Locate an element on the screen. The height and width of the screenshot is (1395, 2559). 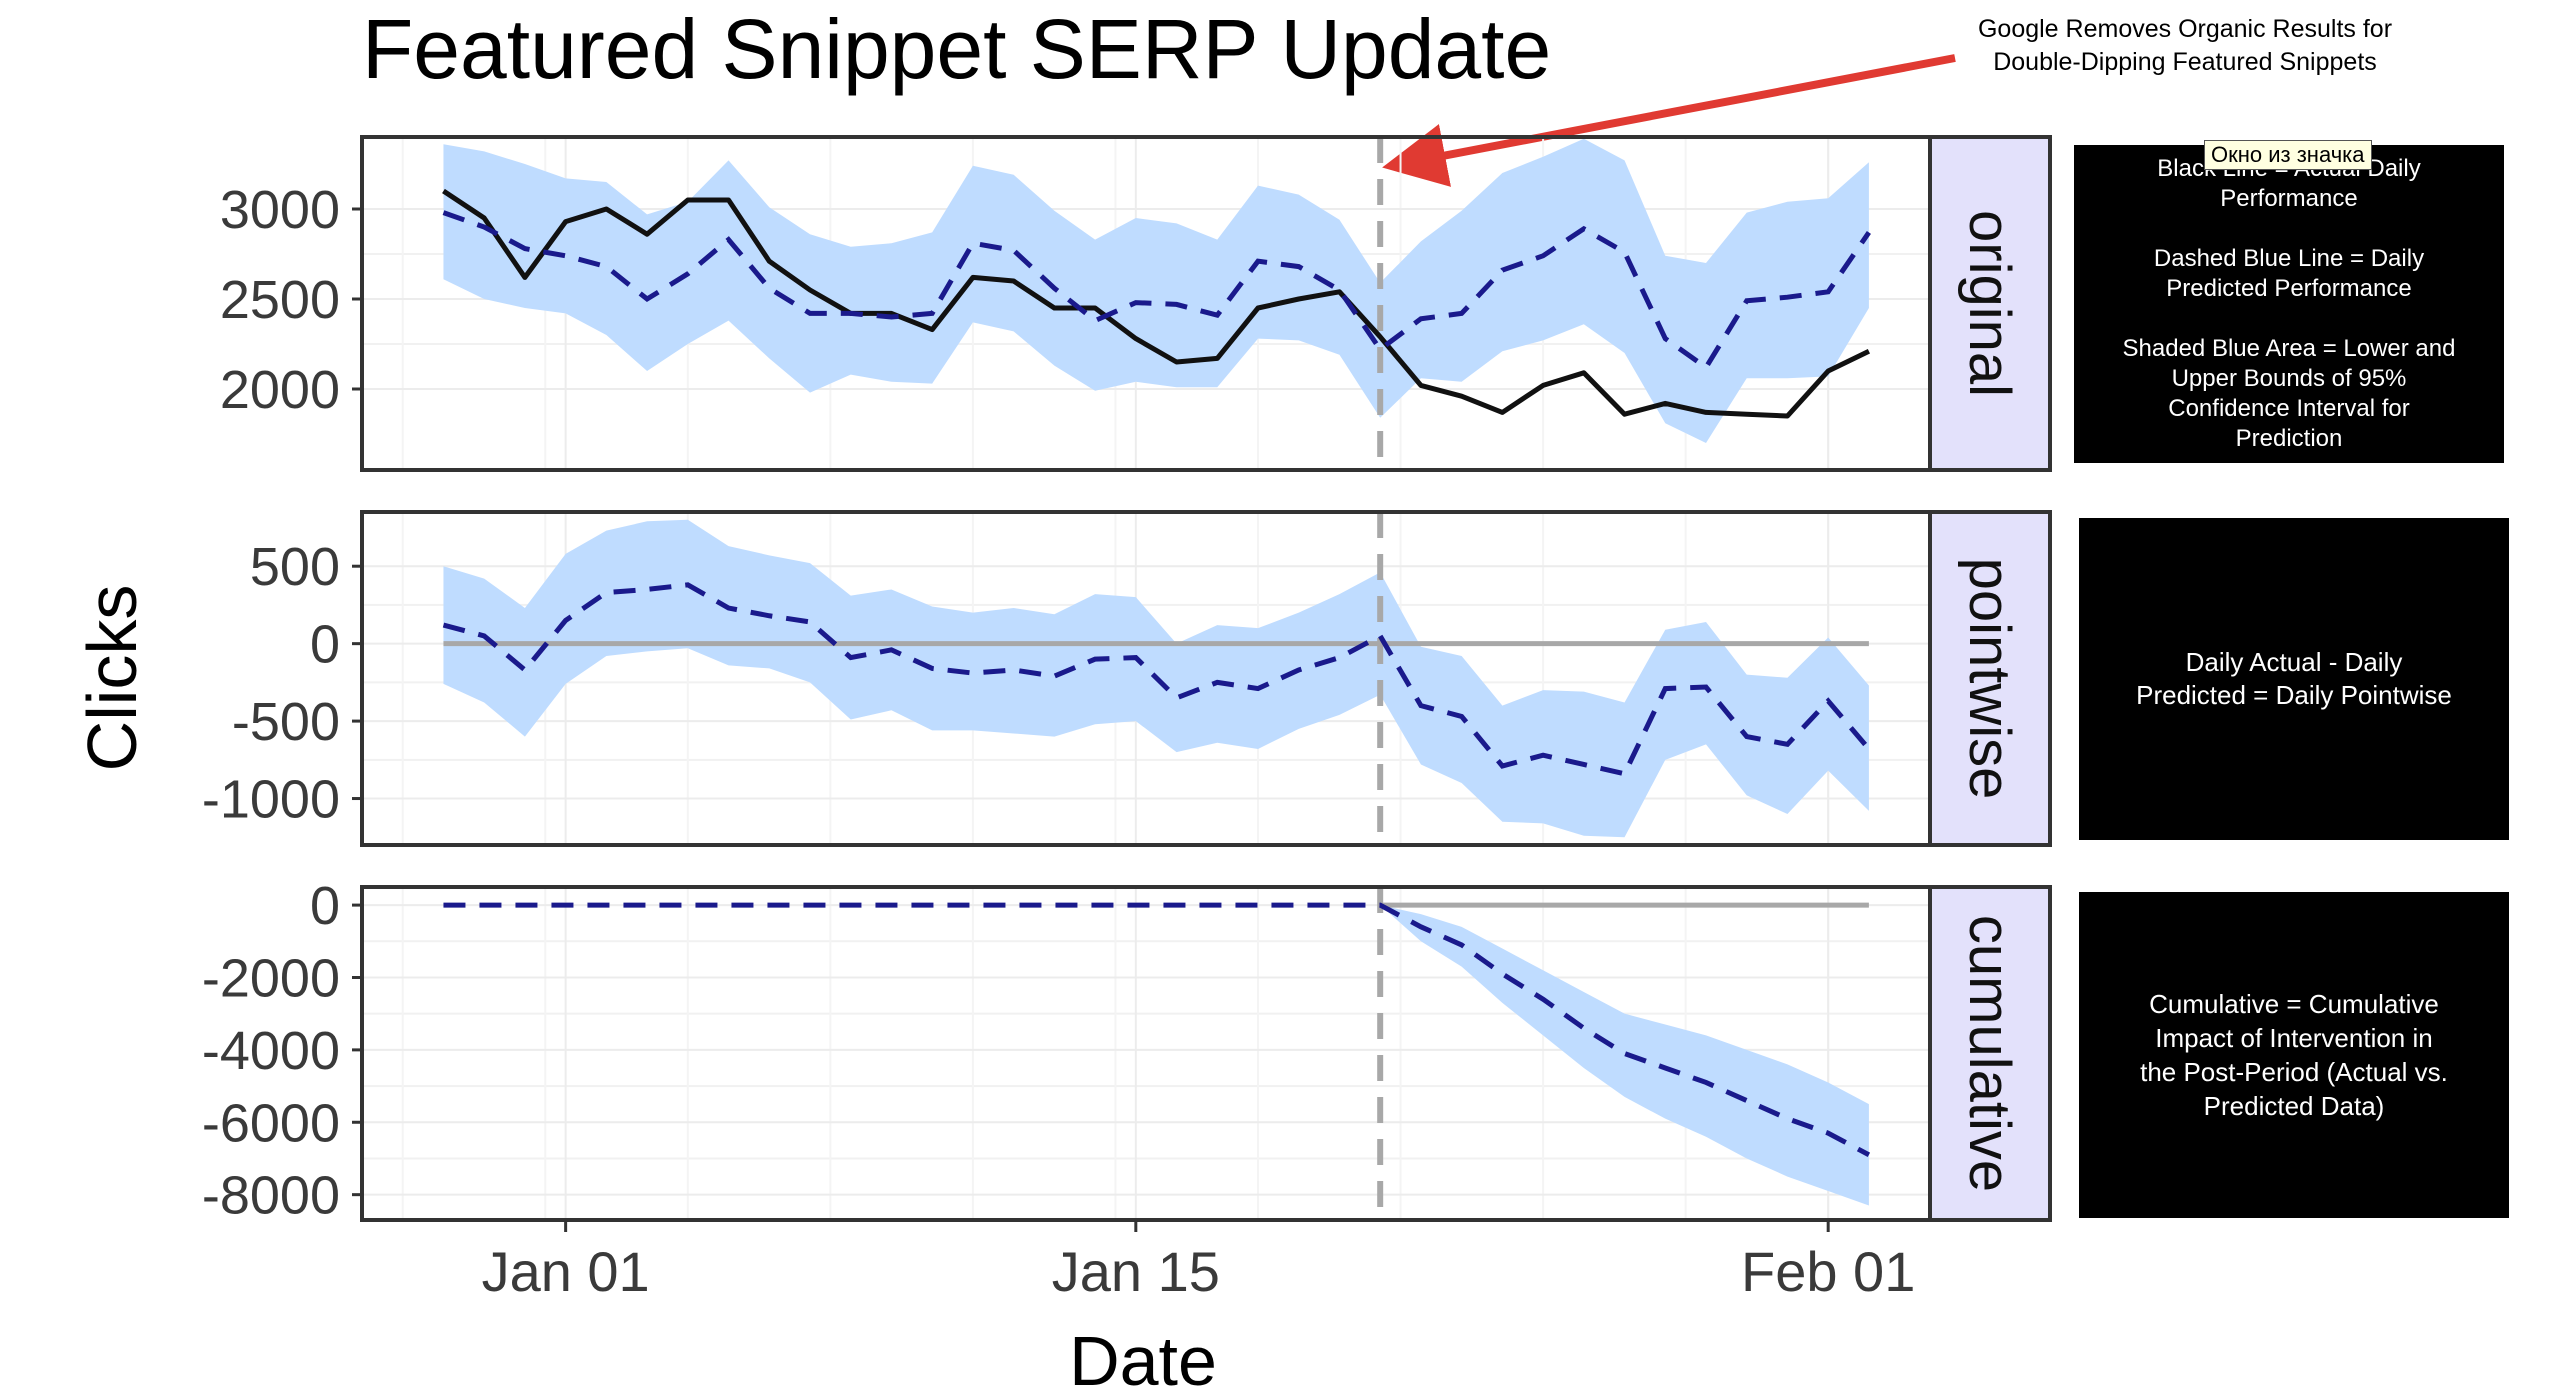
legend-original-line: Prediction is located at coordinates (2289, 438).